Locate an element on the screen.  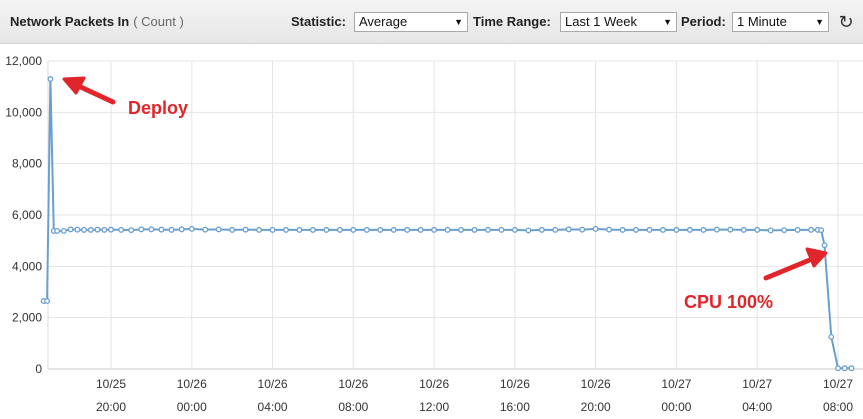
period-select: 1 Minute ▼ is located at coordinates (780, 22).